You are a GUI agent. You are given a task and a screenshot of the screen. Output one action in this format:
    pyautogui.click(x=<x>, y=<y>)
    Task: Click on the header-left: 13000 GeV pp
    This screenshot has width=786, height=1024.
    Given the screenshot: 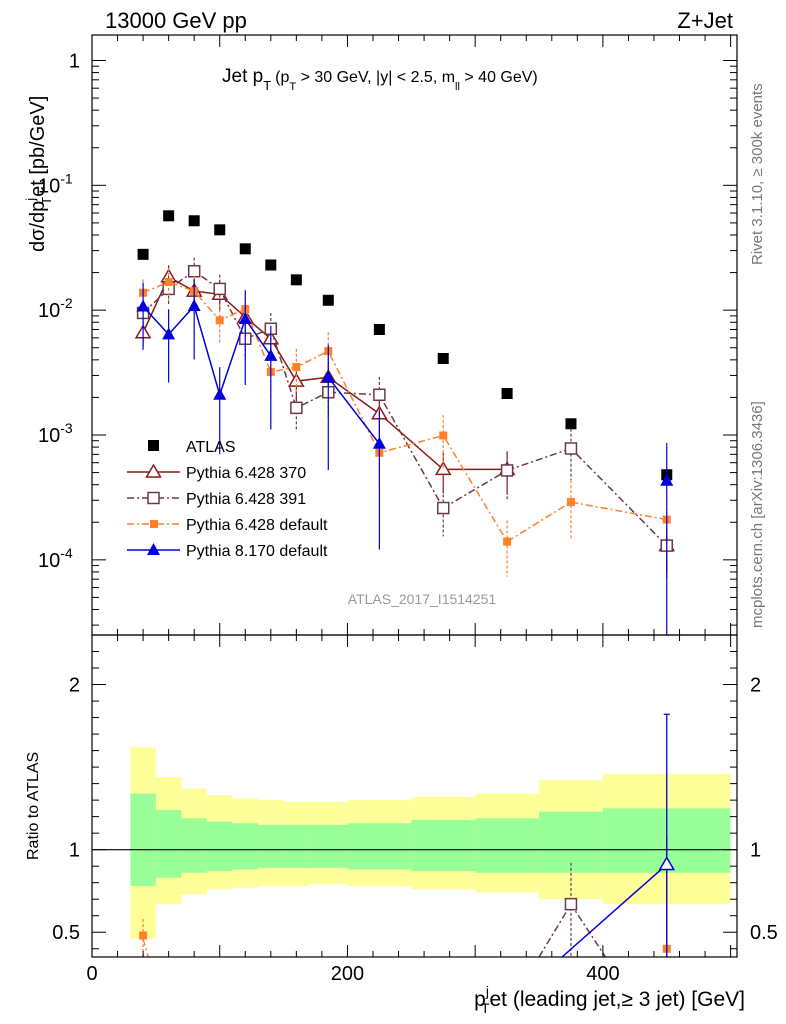 What is the action you would take?
    pyautogui.click(x=176, y=20)
    